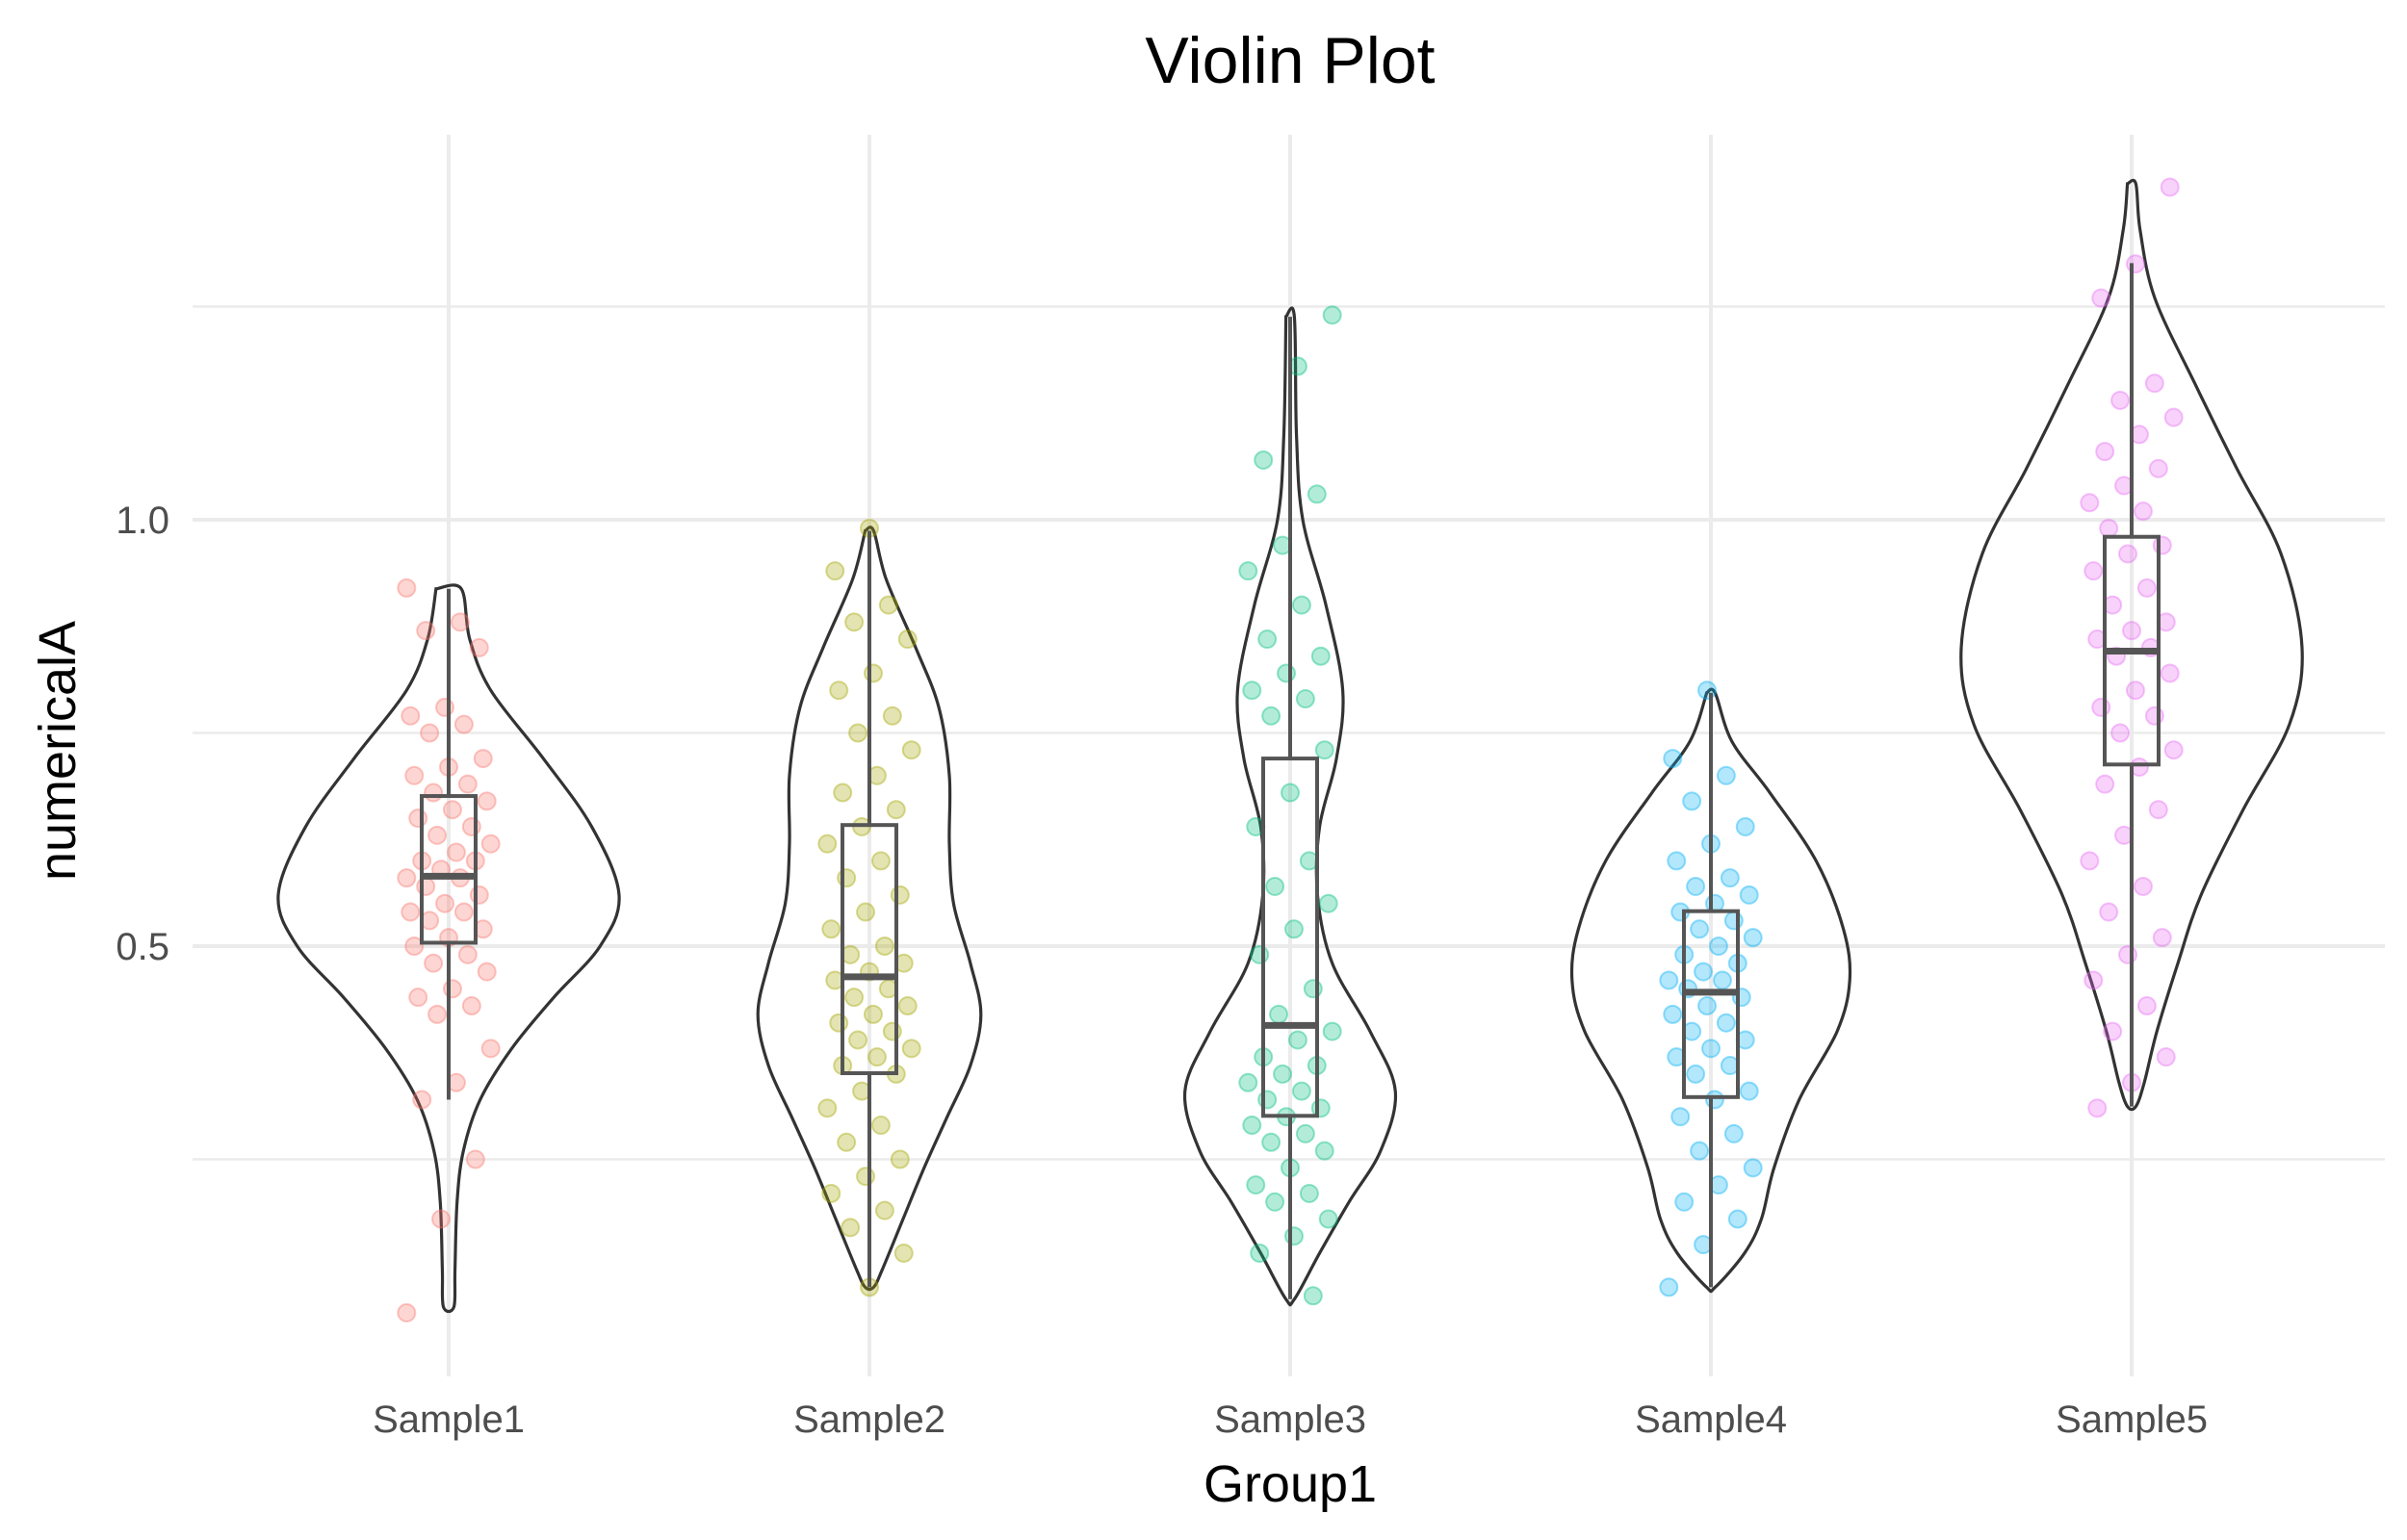 This screenshot has width=2407, height=1540. I want to click on y-tick-label: 0.5, so click(142, 947).